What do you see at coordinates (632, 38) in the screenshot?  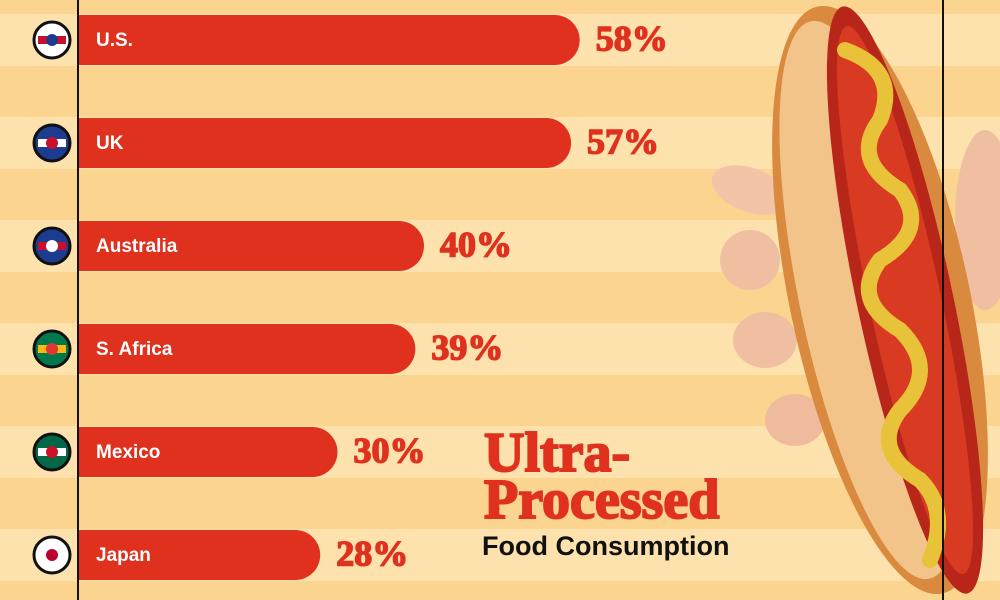 I see `value-label: 58%` at bounding box center [632, 38].